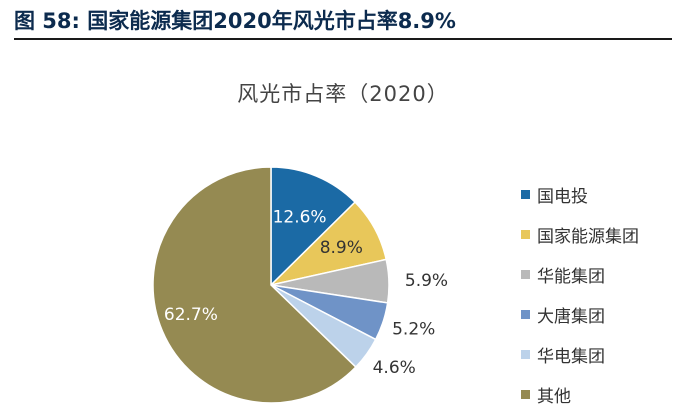 This screenshot has height=414, width=686. I want to click on legend-label: 大唐集团, so click(571, 316).